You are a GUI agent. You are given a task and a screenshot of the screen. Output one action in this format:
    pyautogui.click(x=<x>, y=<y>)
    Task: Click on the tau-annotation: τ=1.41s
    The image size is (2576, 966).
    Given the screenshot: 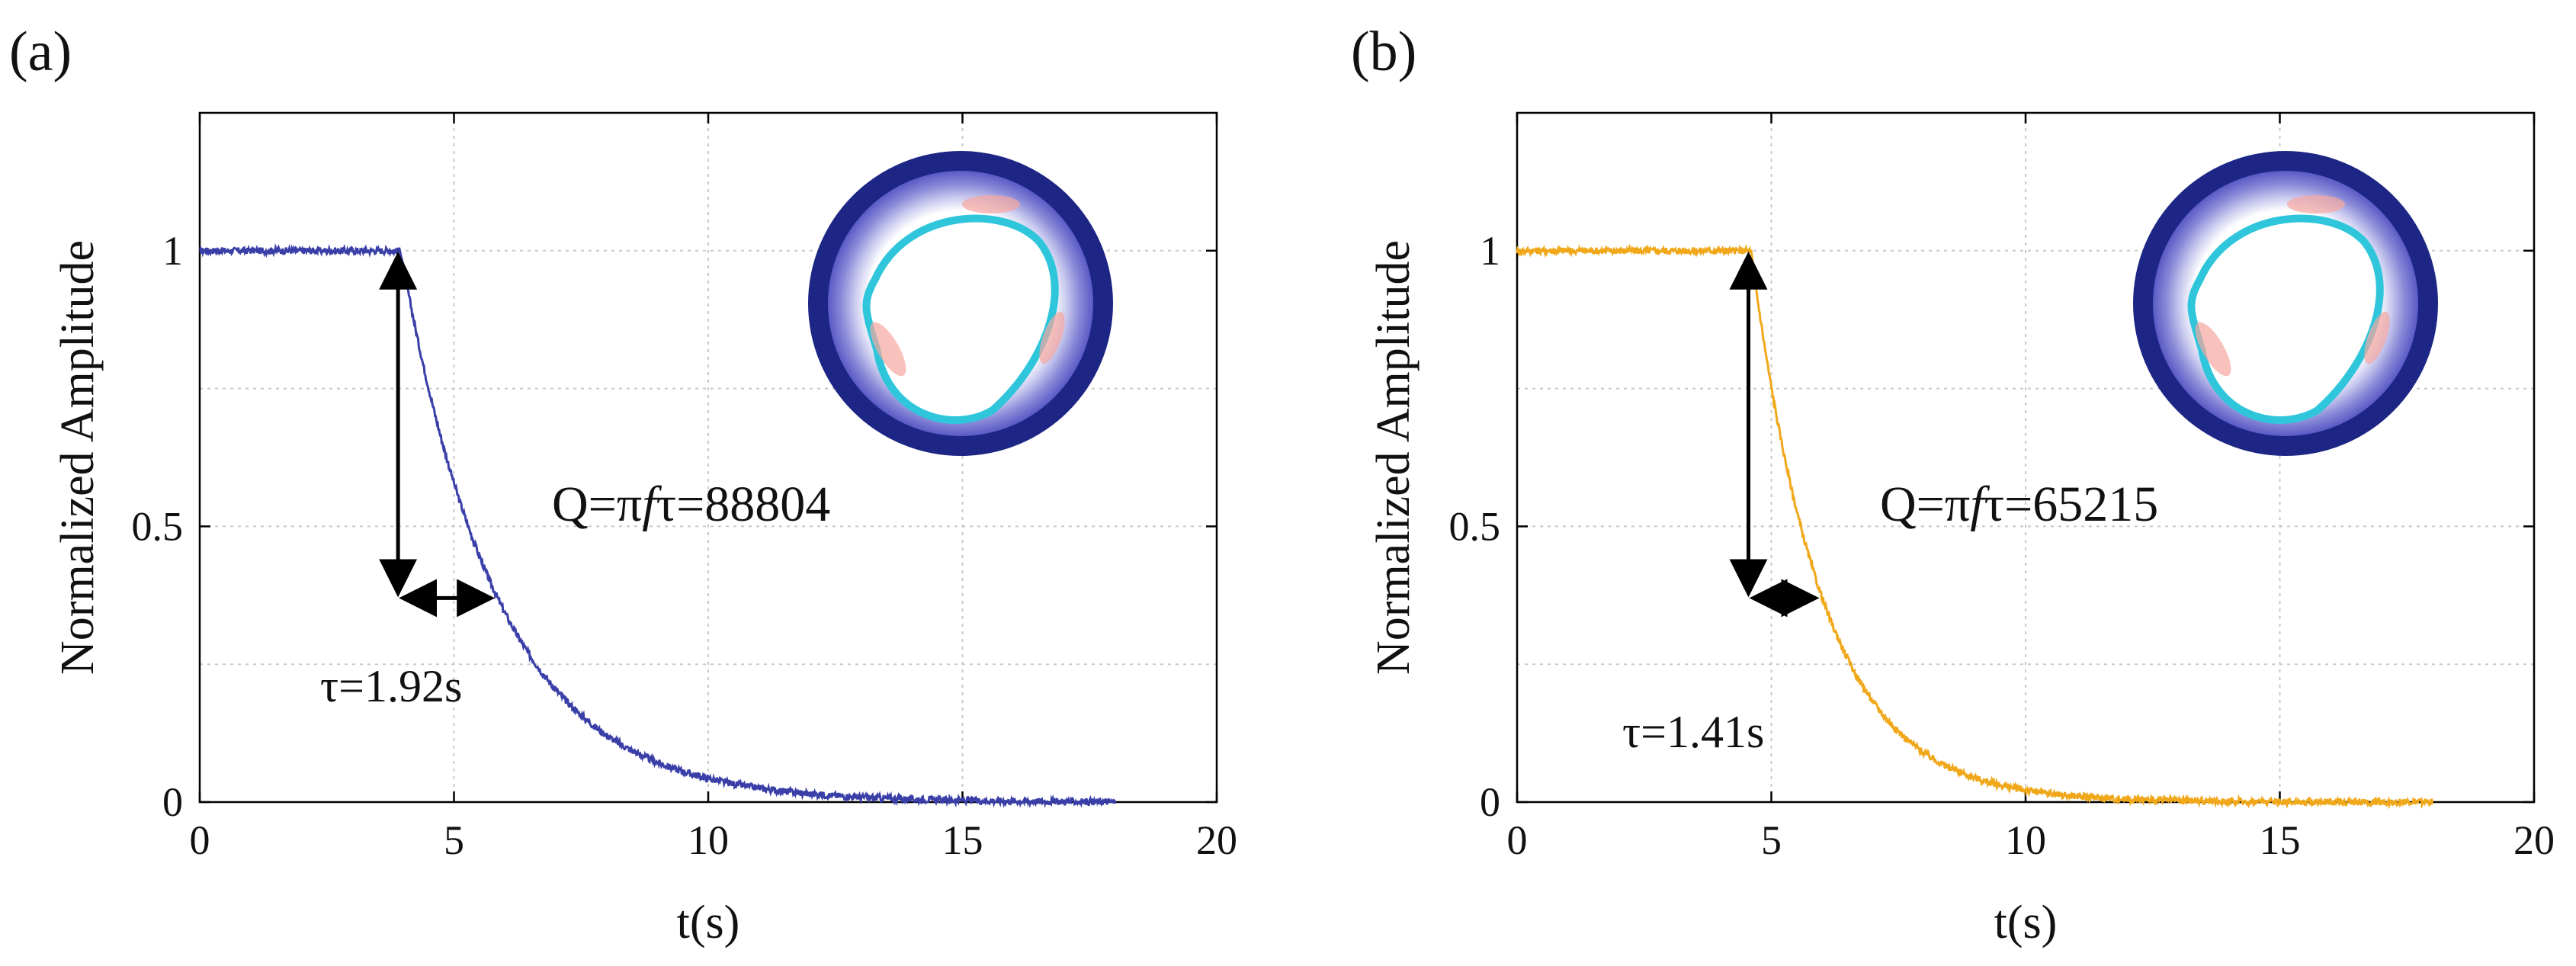 What is the action you would take?
    pyautogui.click(x=1693, y=732)
    